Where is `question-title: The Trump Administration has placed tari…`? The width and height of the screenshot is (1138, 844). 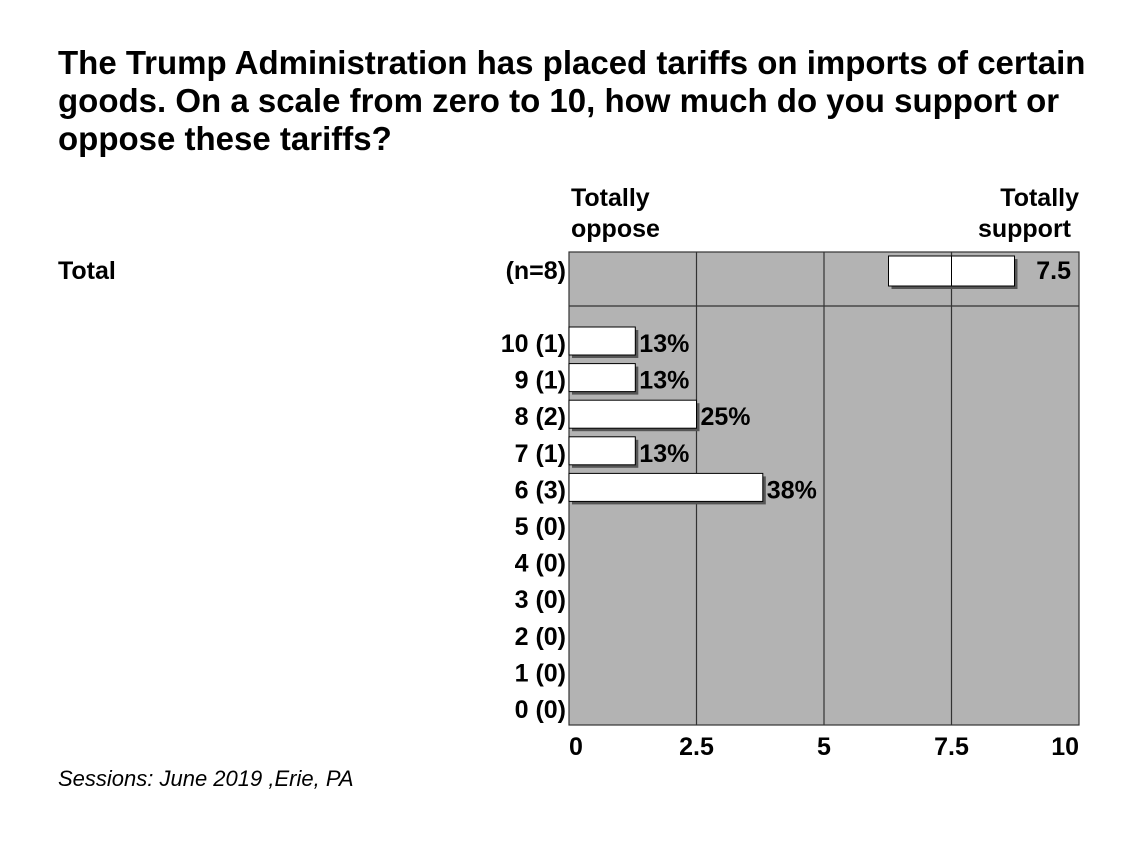
question-title: The Trump Administration has placed tari… is located at coordinates (572, 100).